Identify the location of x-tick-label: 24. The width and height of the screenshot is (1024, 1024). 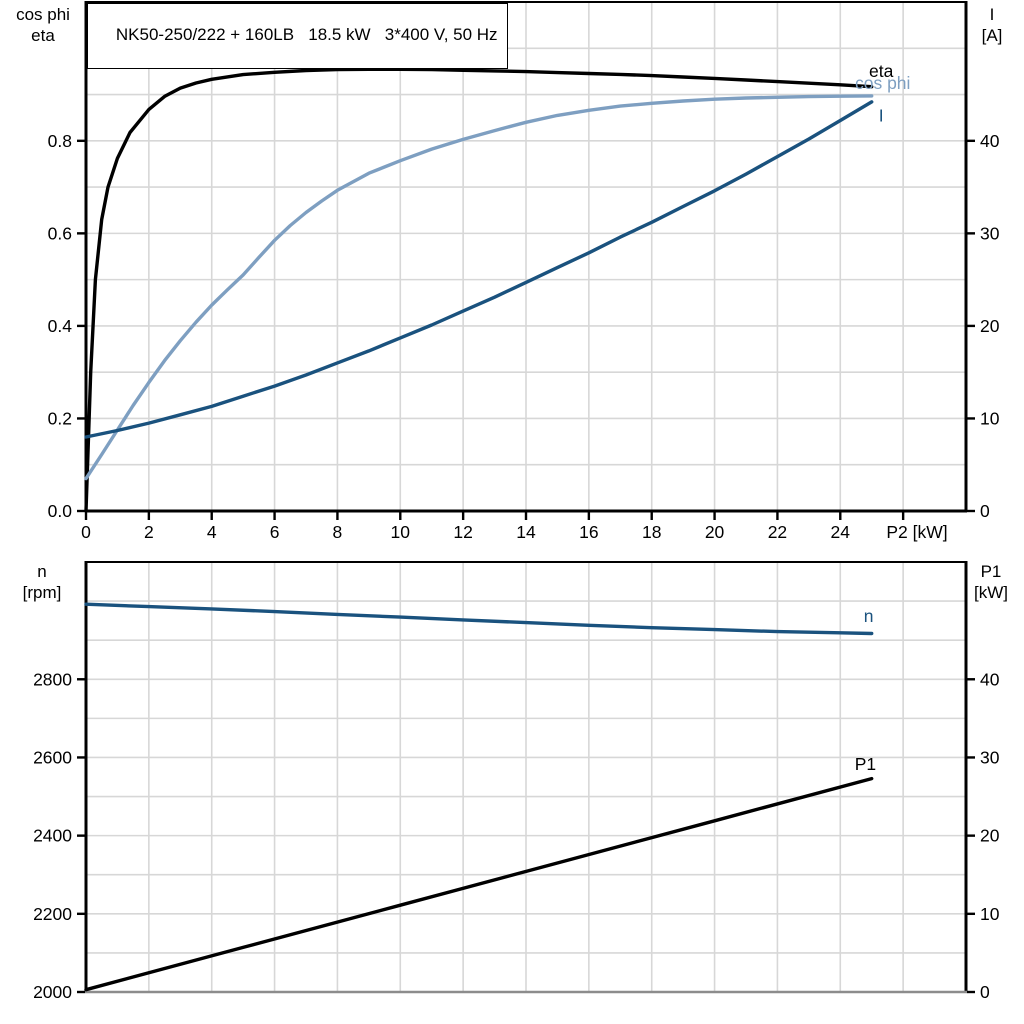
(841, 532).